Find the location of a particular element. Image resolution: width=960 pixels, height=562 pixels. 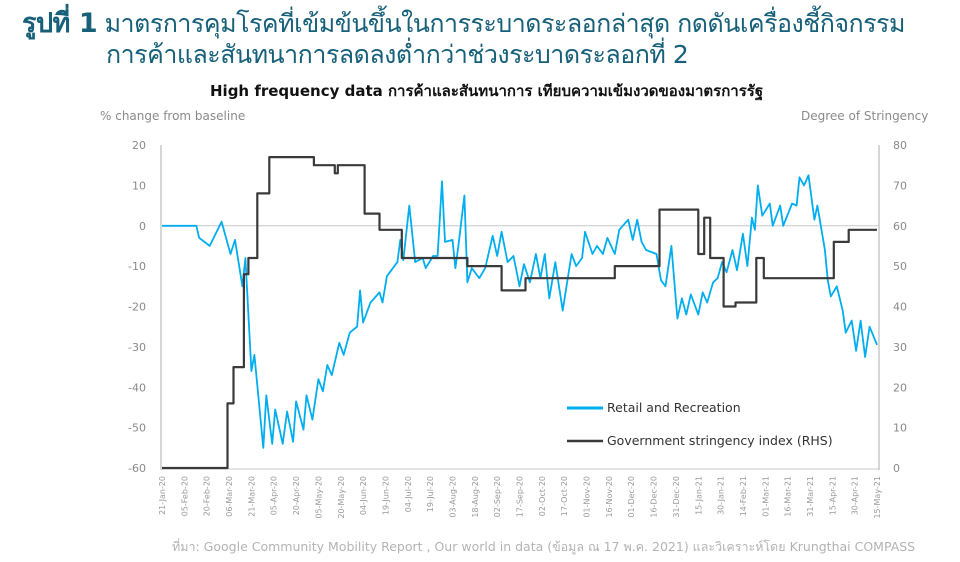

x-tick-label: 30-Jan-21 is located at coordinates (721, 495).